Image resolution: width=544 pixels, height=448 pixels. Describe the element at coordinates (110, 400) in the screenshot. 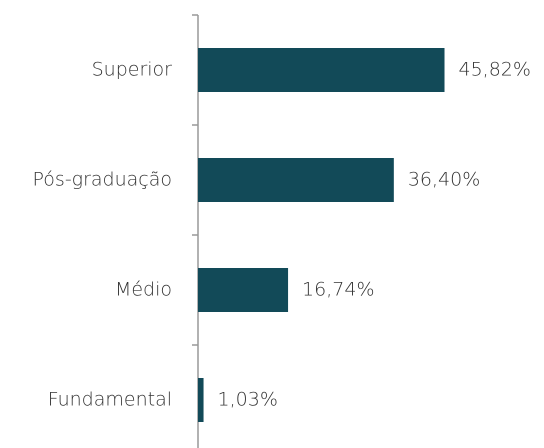

I see `category-label: Fundamental` at that location.